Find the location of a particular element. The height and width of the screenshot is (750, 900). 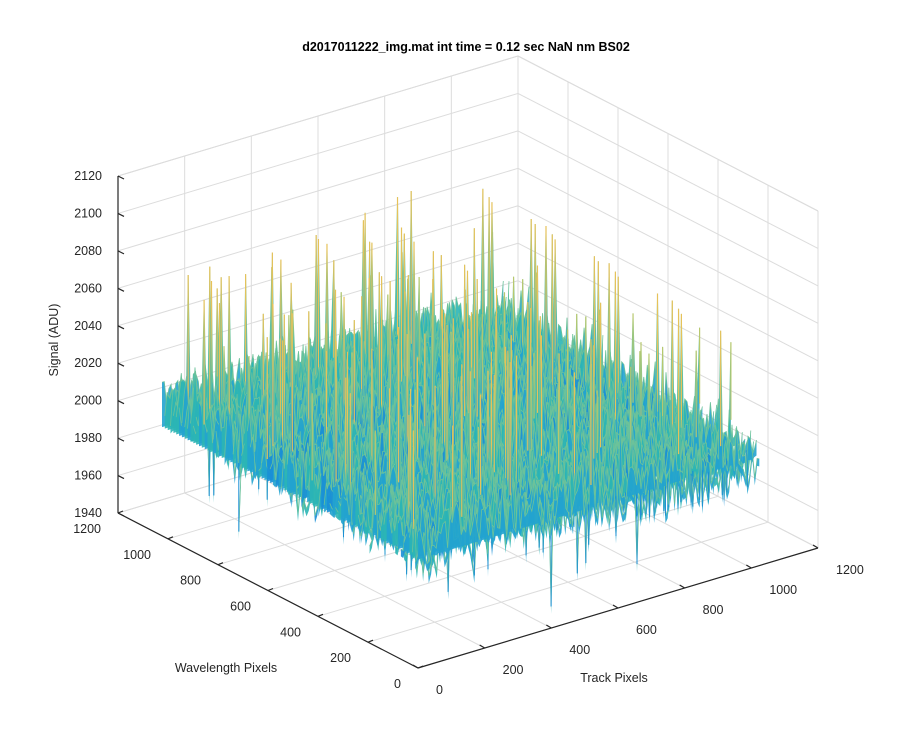

y-tick-label: 800 is located at coordinates (190, 581).